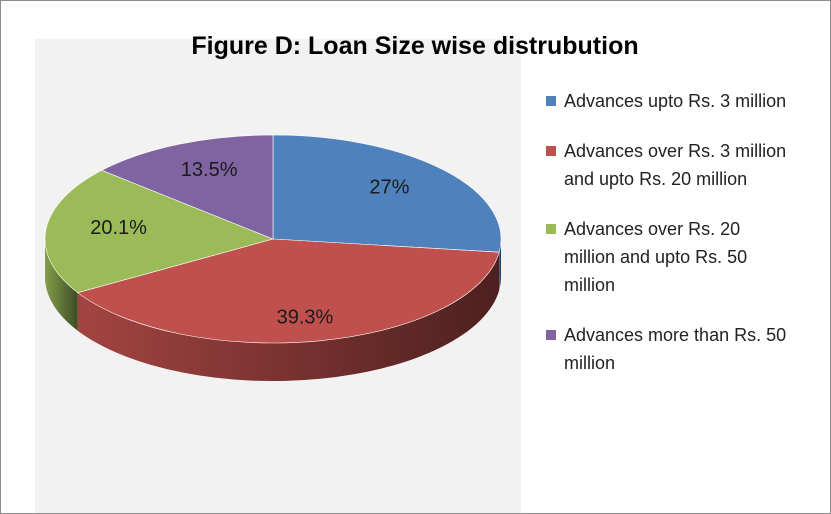  I want to click on value-label: 39.3%, so click(305, 317).